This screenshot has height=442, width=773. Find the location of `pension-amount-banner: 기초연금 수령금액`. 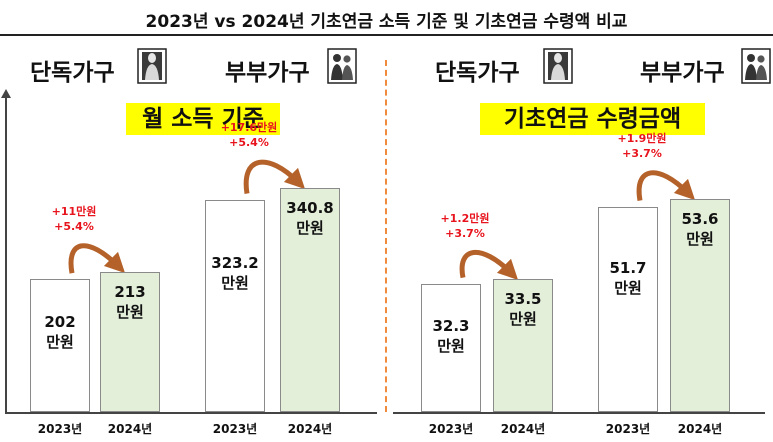

pension-amount-banner: 기초연금 수령금액 is located at coordinates (592, 119).